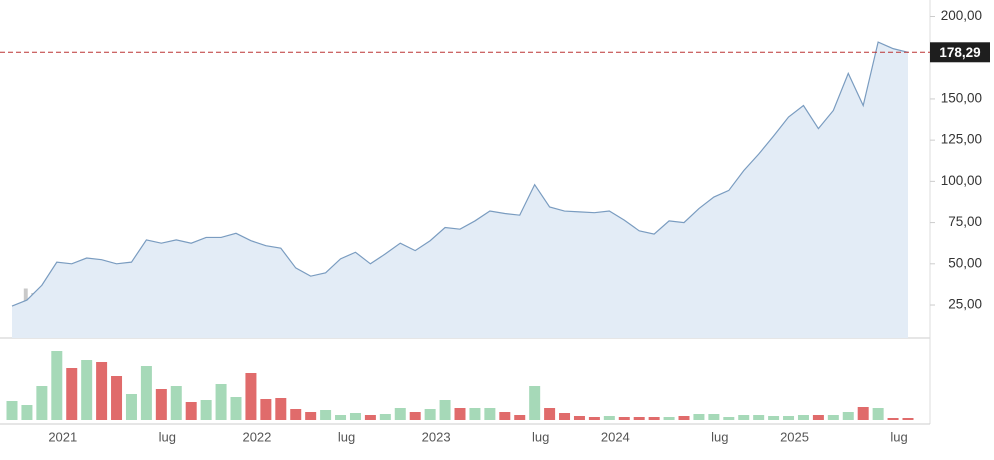  I want to click on y-tick-label: 150,00, so click(961, 97).